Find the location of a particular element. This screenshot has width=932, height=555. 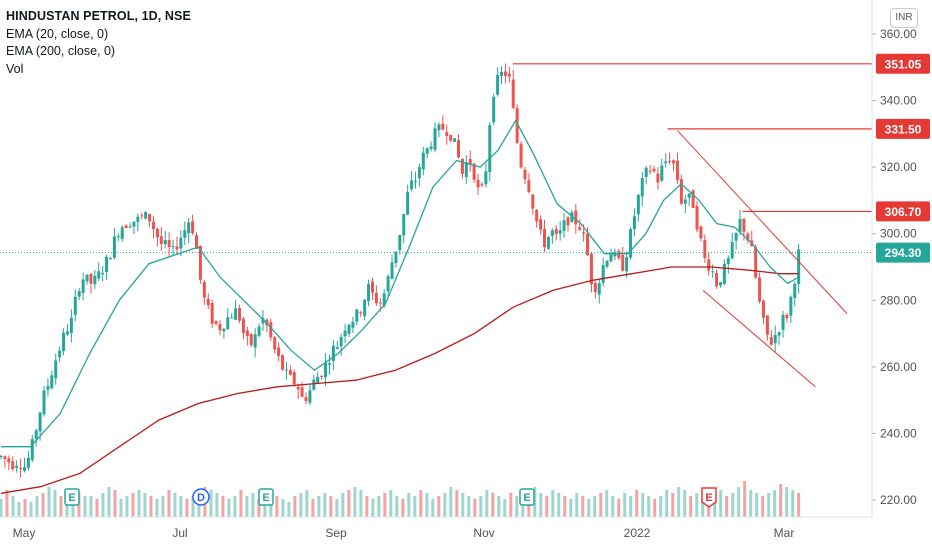

earnings-marker is located at coordinates (527, 497).